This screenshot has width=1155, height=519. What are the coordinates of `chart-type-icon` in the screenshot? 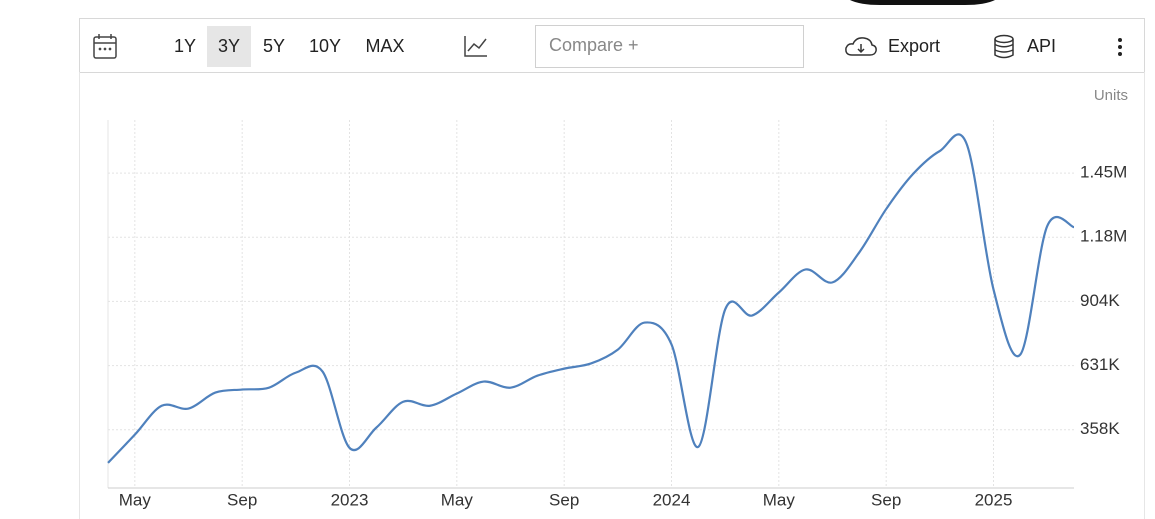 It's located at (475, 46).